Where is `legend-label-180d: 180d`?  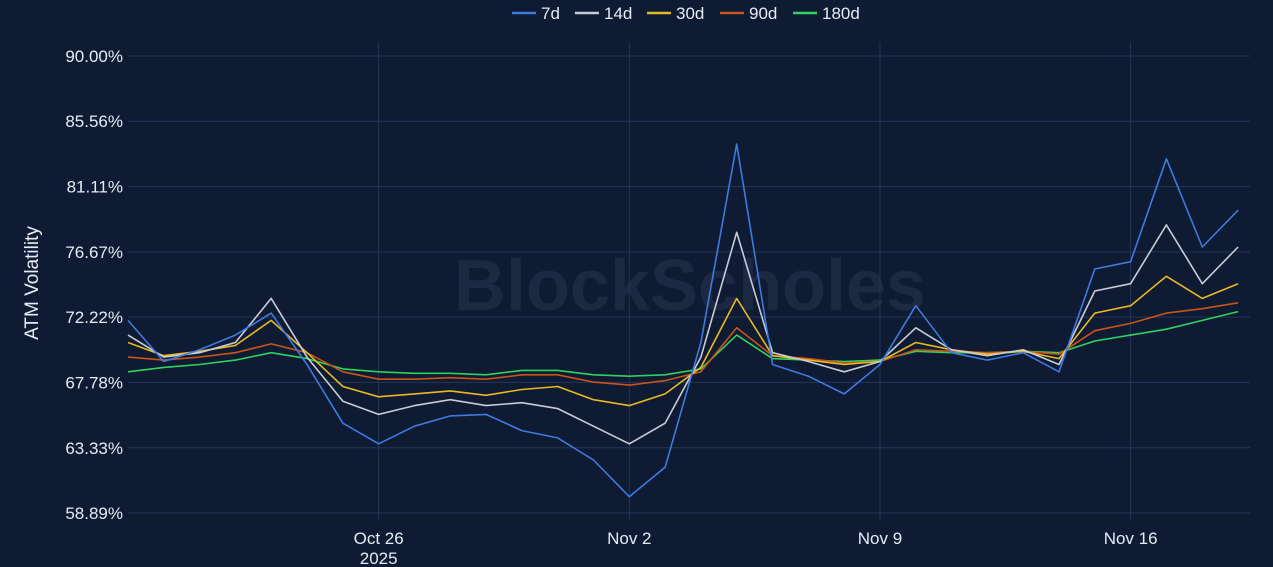
legend-label-180d: 180d is located at coordinates (841, 13).